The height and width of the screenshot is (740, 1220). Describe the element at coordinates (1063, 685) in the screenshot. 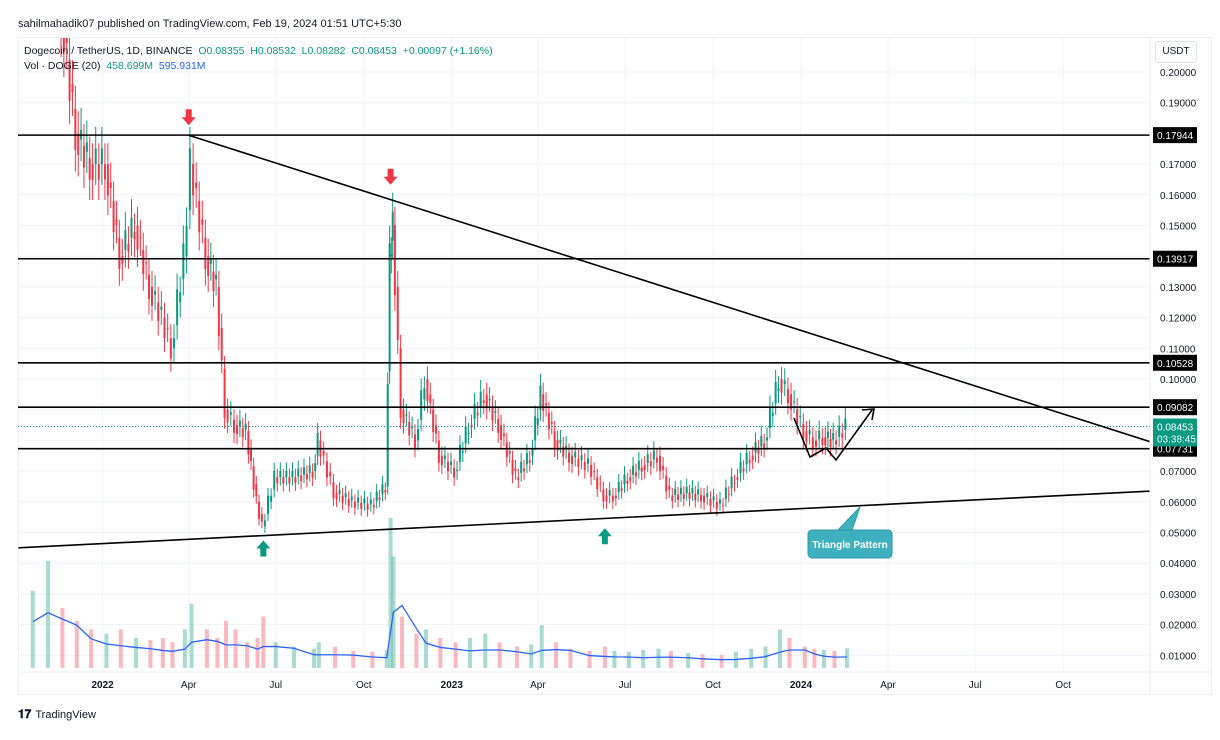

I see `time-tick-label: Oct` at that location.